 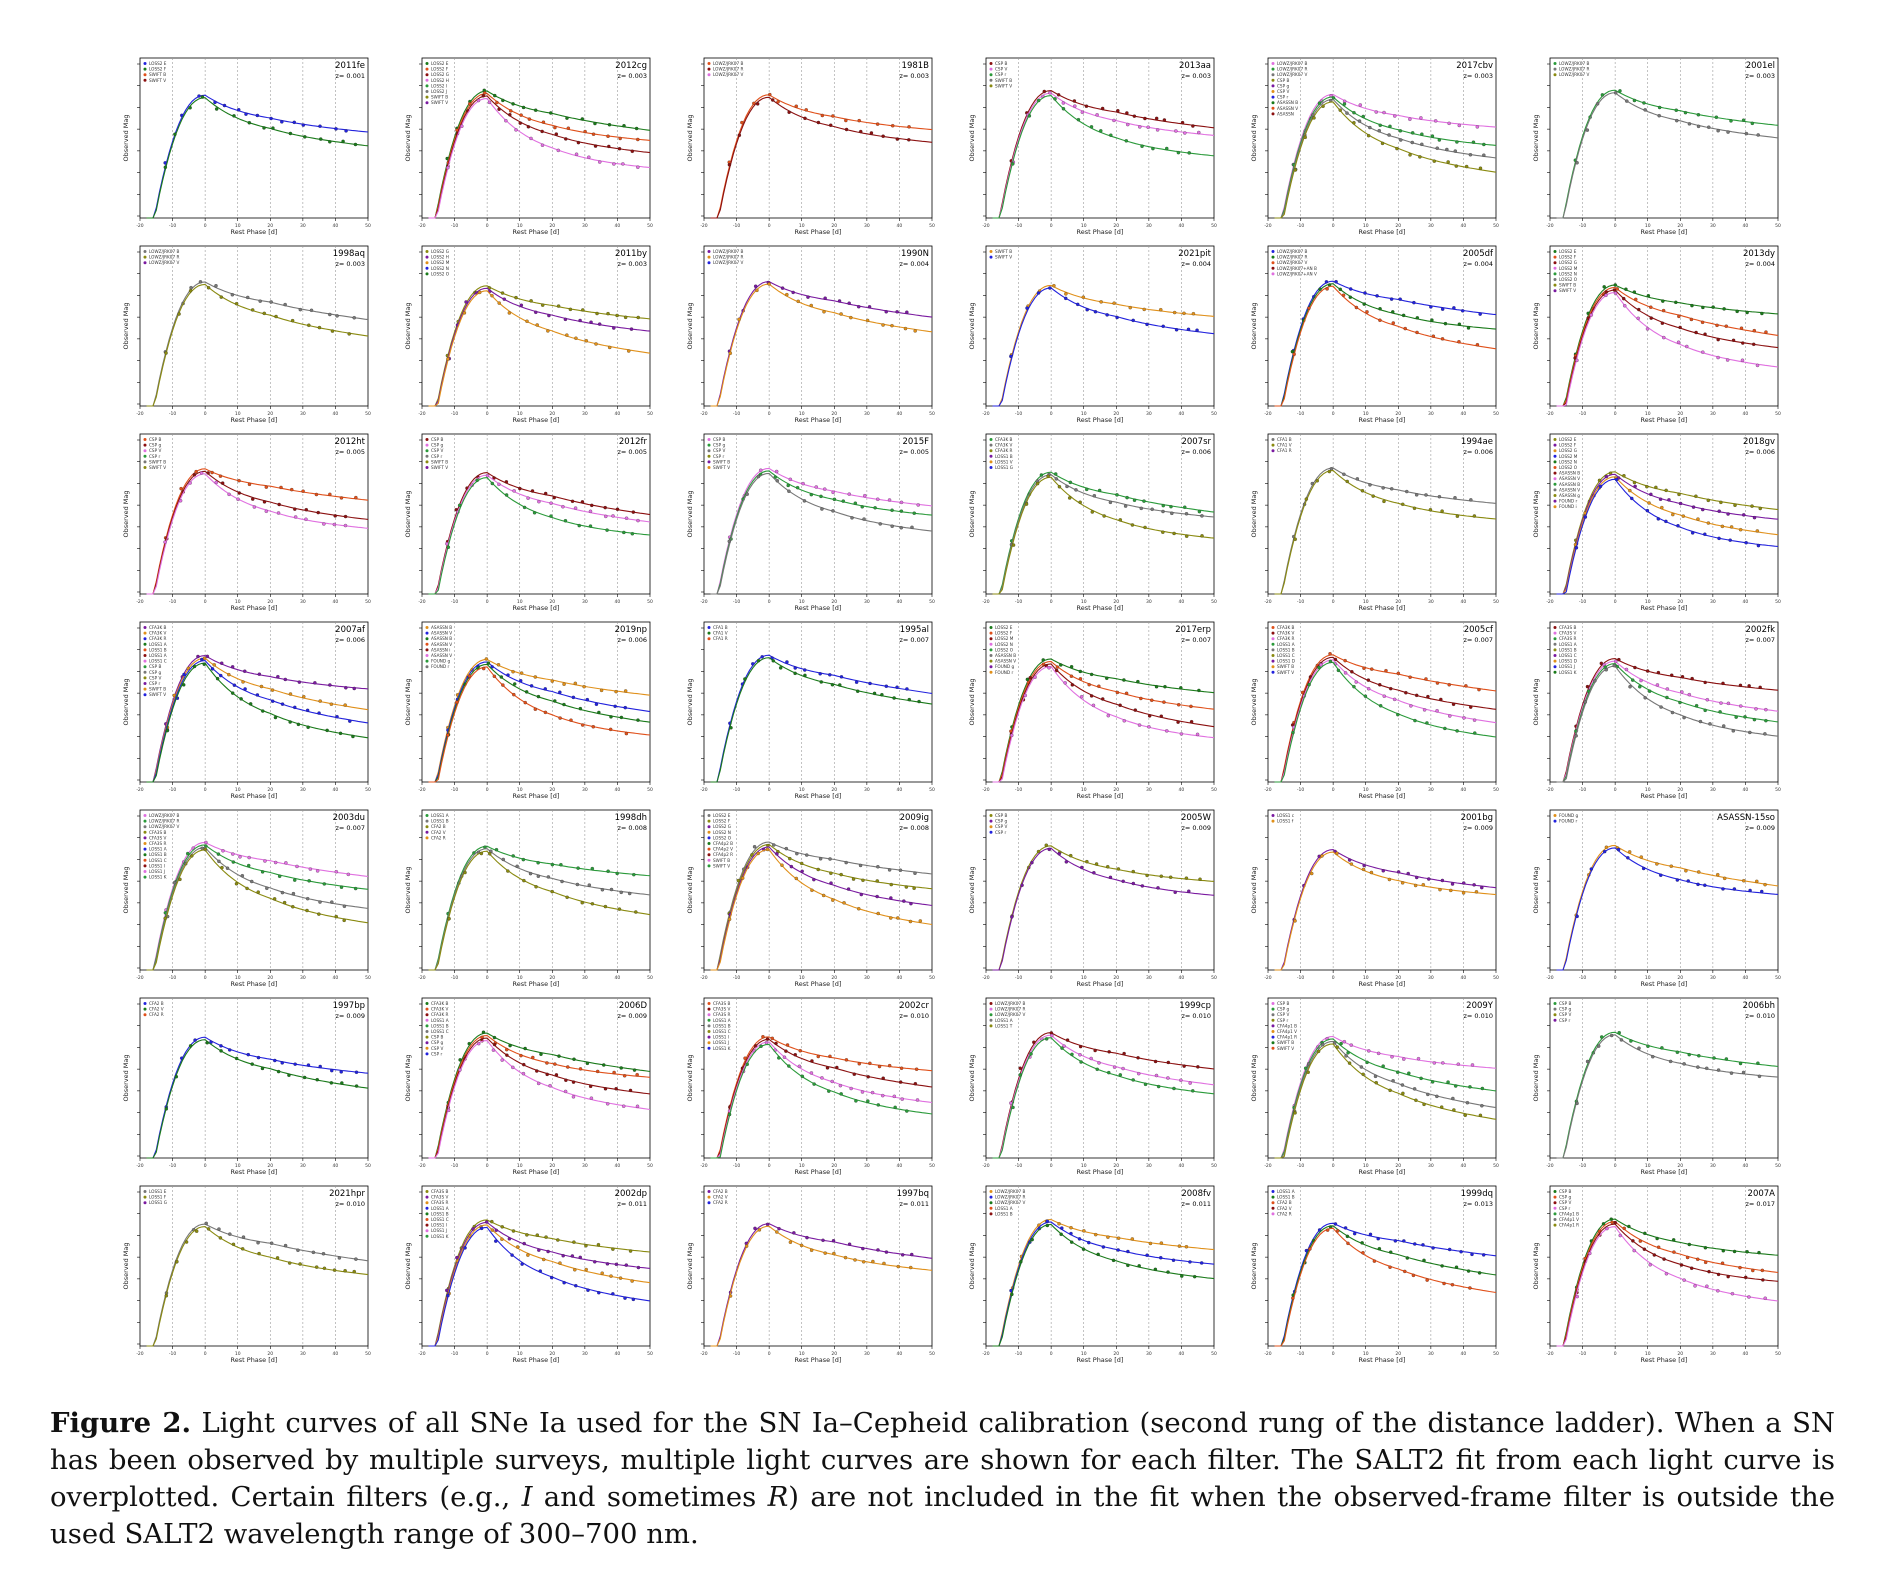 I want to click on legend-entry: CSP V, so click(x=437, y=1048).